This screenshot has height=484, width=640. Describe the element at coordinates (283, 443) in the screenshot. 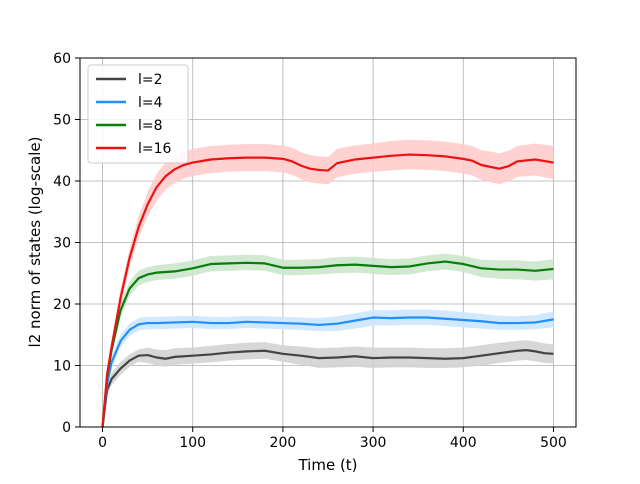

I see `x-tick-label: 200` at that location.